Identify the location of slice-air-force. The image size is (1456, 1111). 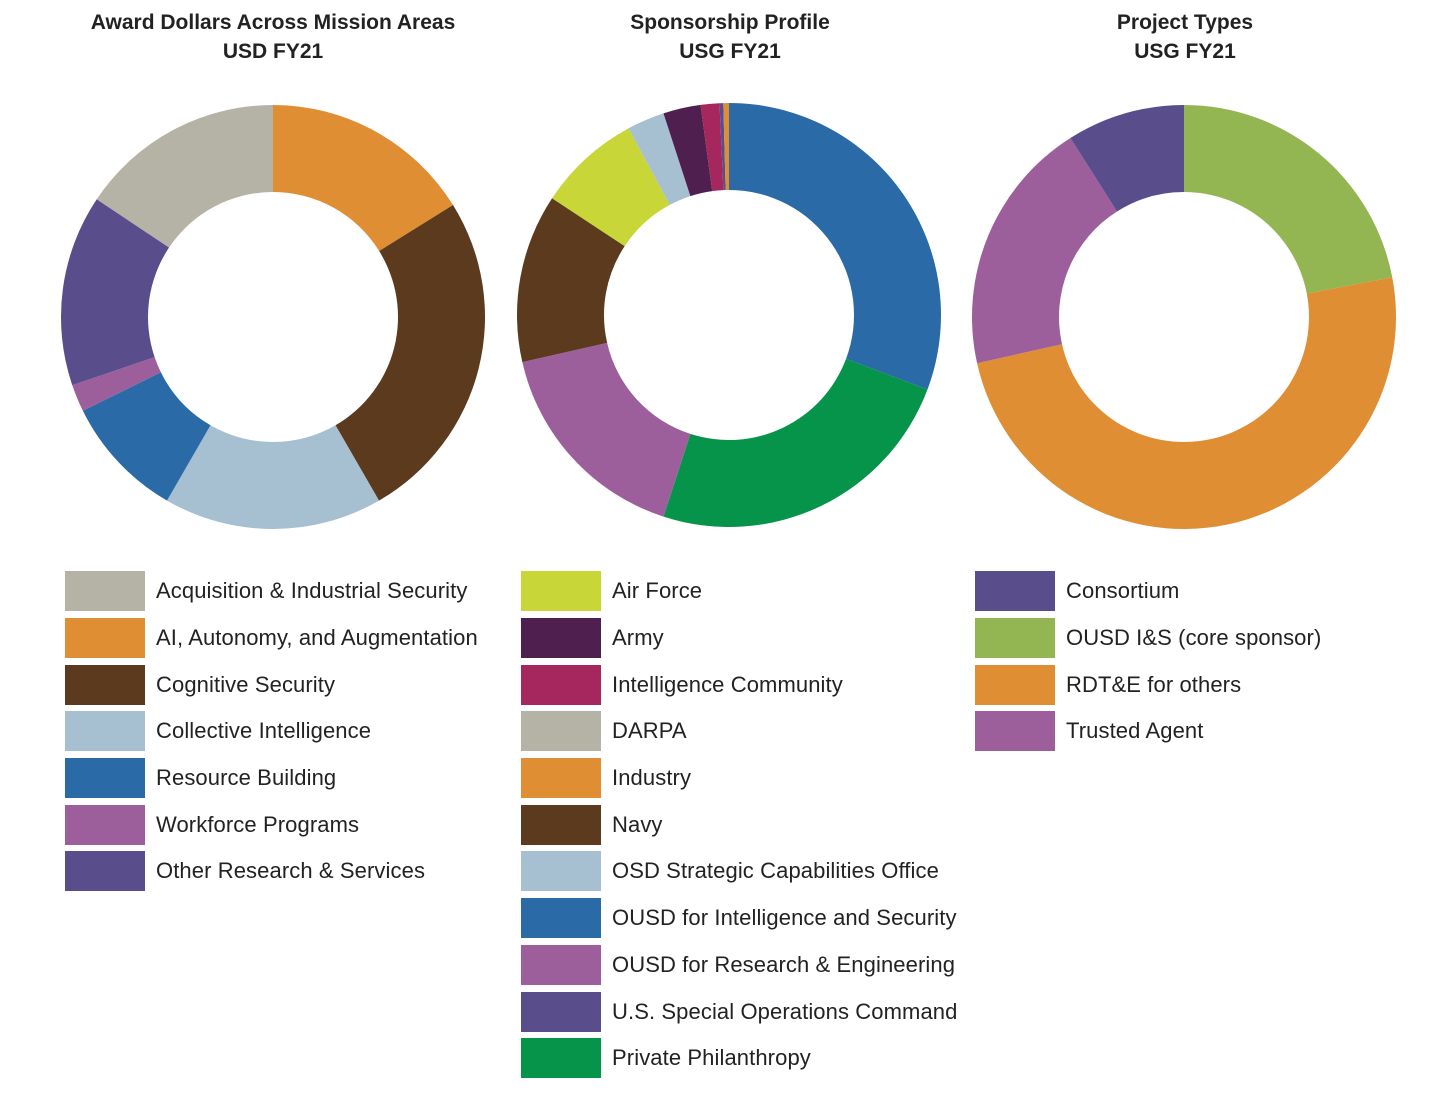
(611, 187).